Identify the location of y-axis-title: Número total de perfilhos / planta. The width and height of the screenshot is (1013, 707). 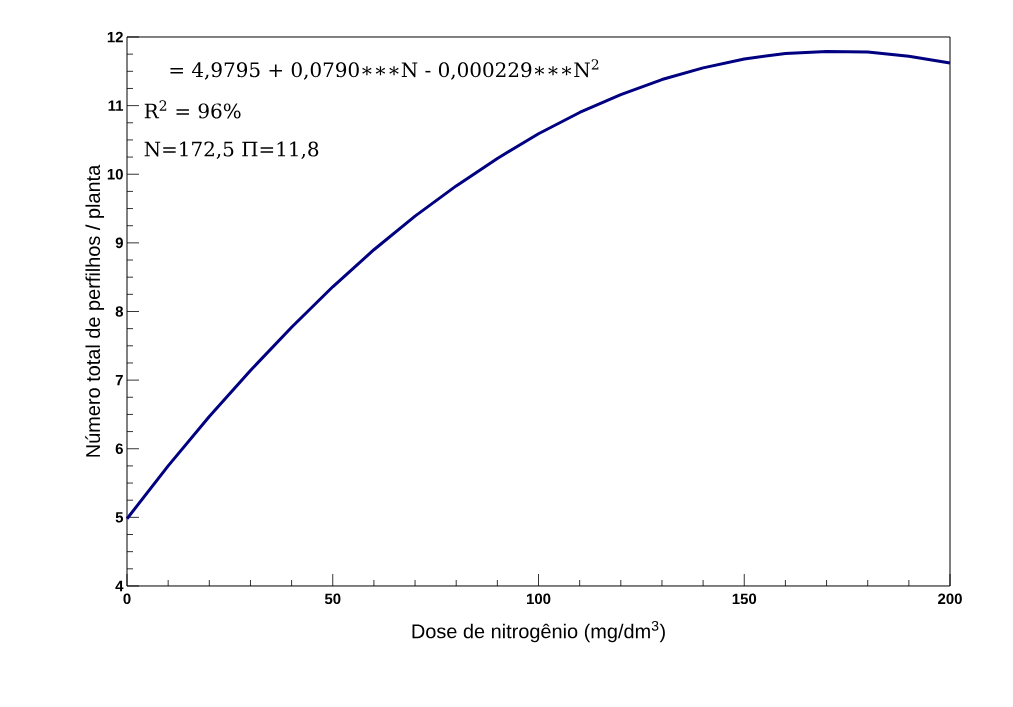
(95, 310).